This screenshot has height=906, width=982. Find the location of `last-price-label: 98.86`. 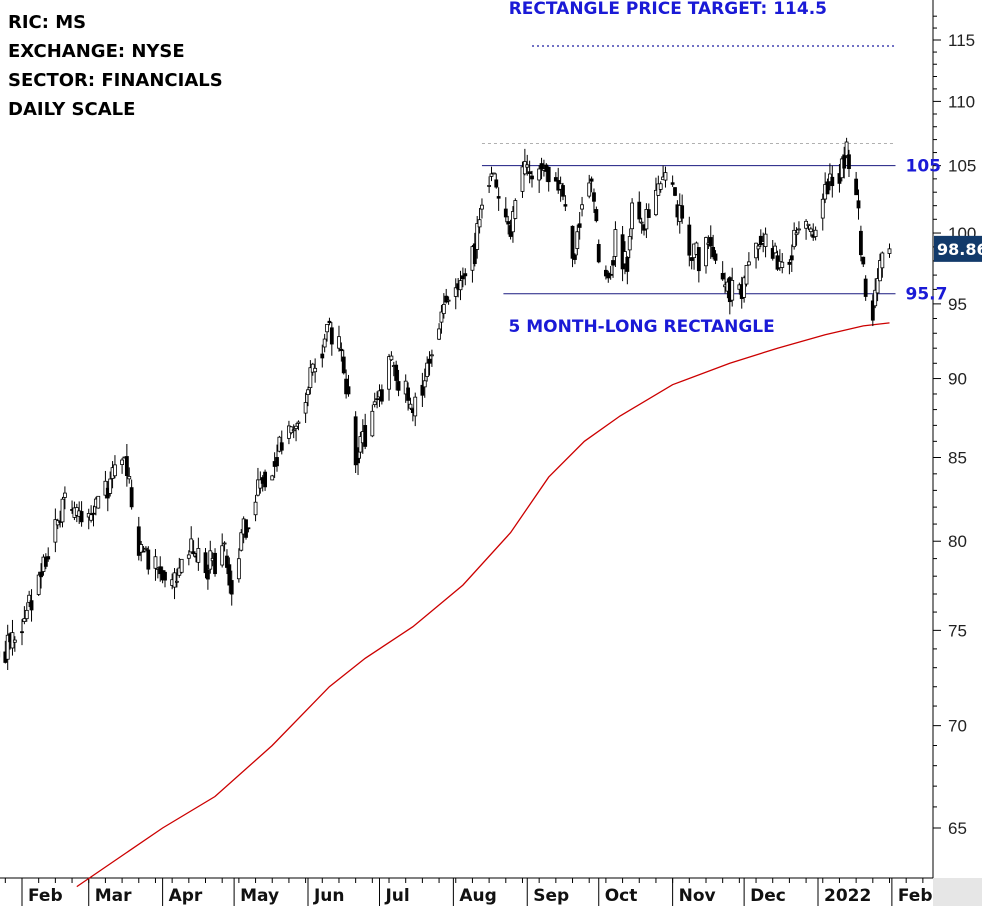

last-price-label: 98.86 is located at coordinates (959, 249).